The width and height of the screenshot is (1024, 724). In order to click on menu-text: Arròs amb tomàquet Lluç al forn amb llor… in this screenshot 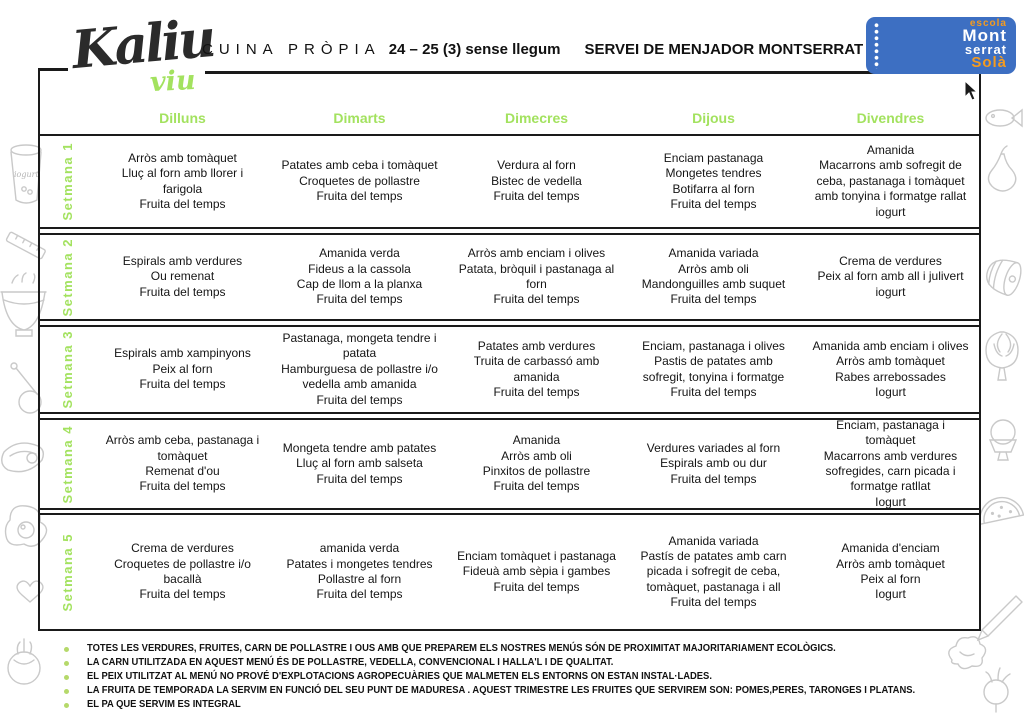, I will do `click(182, 180)`.